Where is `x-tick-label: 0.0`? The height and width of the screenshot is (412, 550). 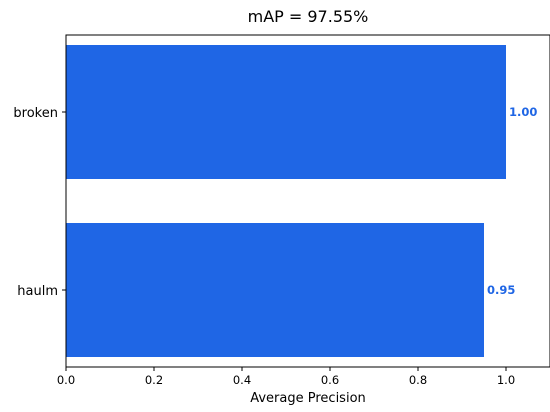
x-tick-label: 0.0 is located at coordinates (66, 380).